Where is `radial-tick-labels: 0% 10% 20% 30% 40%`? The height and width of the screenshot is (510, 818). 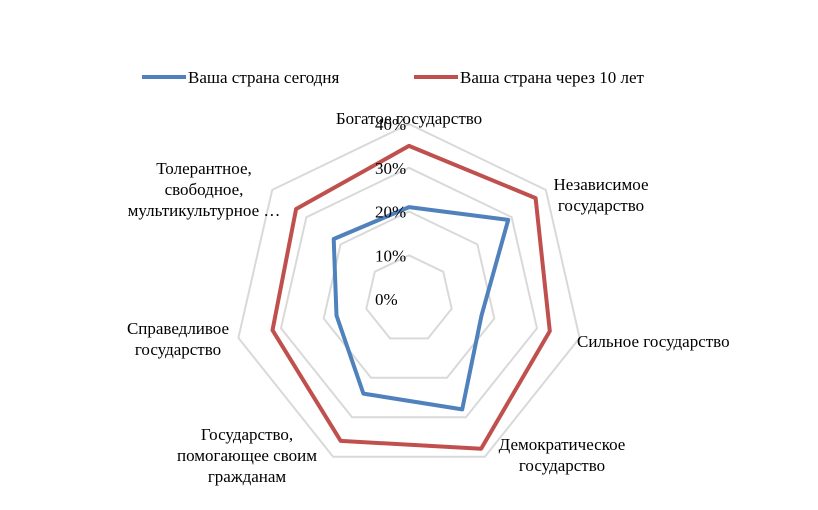
radial-tick-labels: 0% 10% 20% 30% 40% is located at coordinates (390, 212).